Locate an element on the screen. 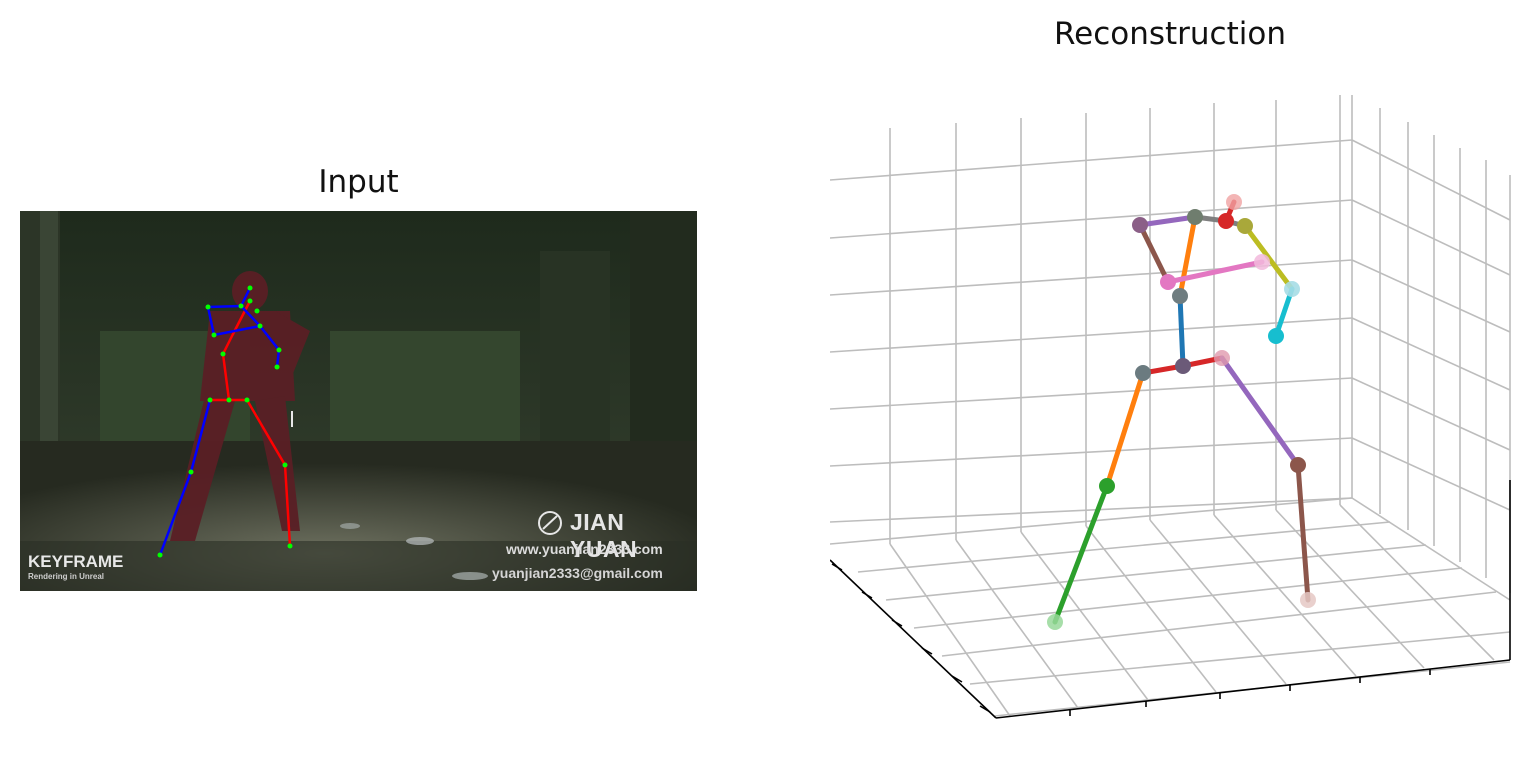  reconstruction-panel-title: Reconstruction is located at coordinates (1169, 34).